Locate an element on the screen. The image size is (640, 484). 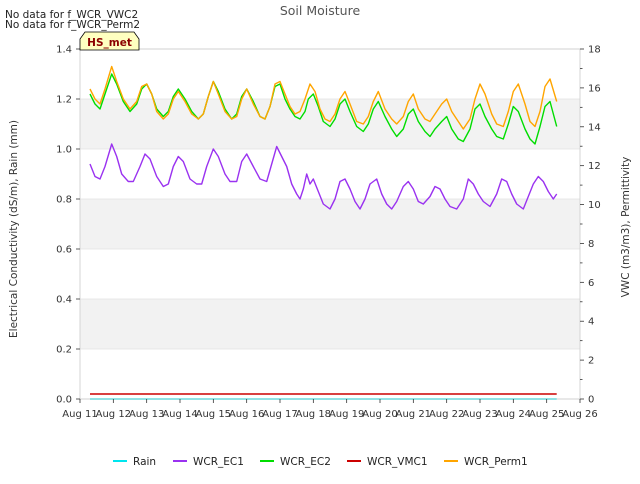
y-axis-right-label: VWC (m3/m3), Permittivity is located at coordinates (626, 227).